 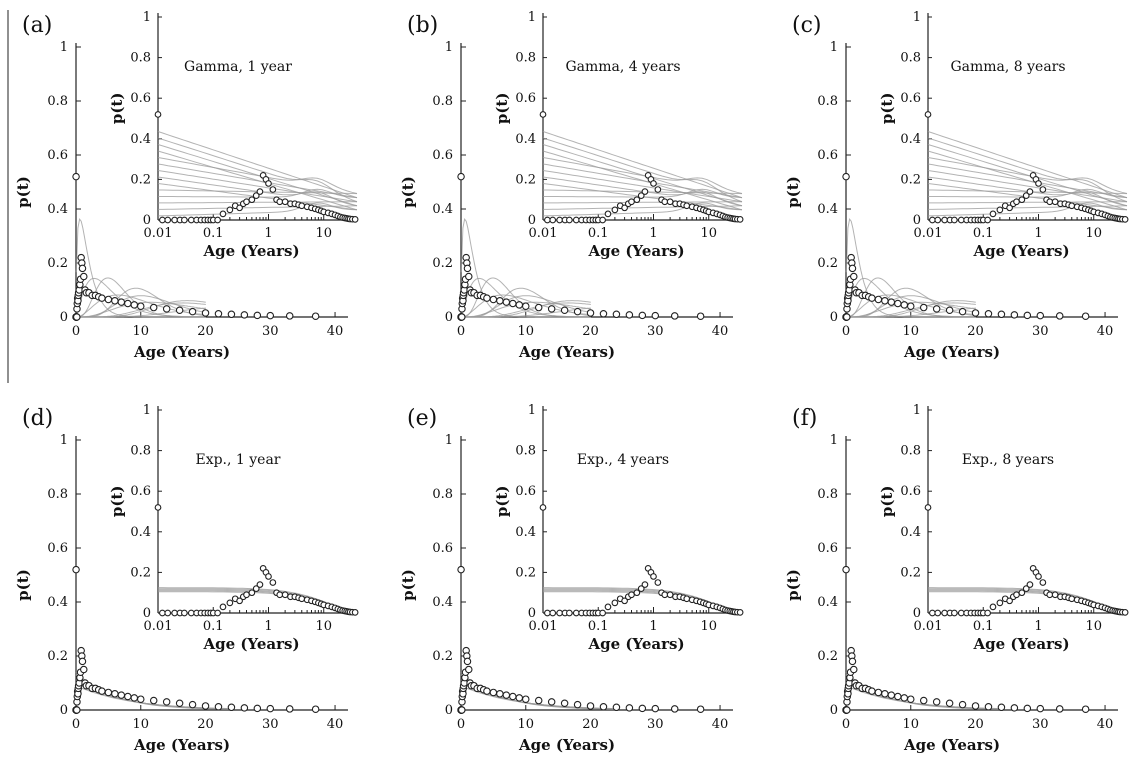 What do you see at coordinates (37, 418) in the screenshot?
I see `panel-letter: (d)` at bounding box center [37, 418].